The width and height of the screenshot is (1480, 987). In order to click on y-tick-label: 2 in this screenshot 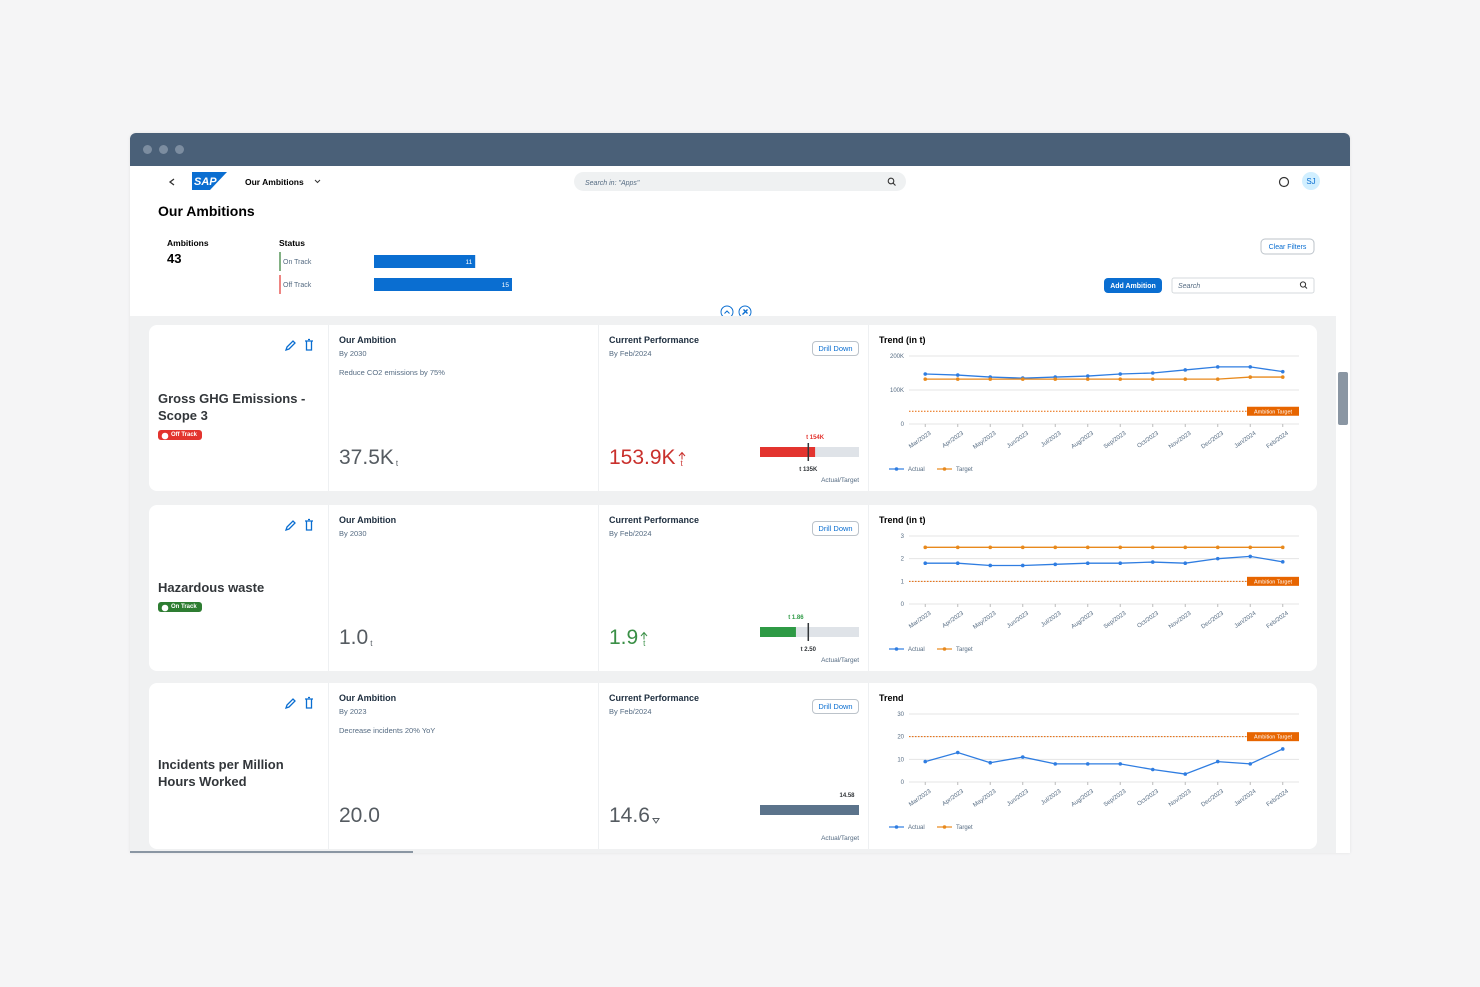, I will do `click(903, 560)`.